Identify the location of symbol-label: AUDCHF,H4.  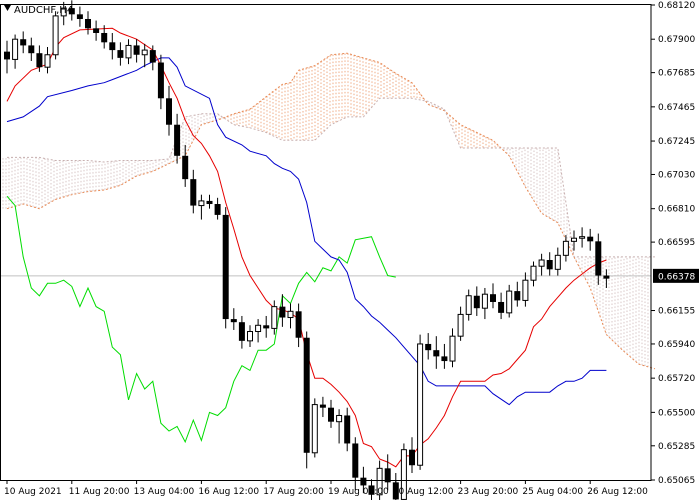
(43, 10).